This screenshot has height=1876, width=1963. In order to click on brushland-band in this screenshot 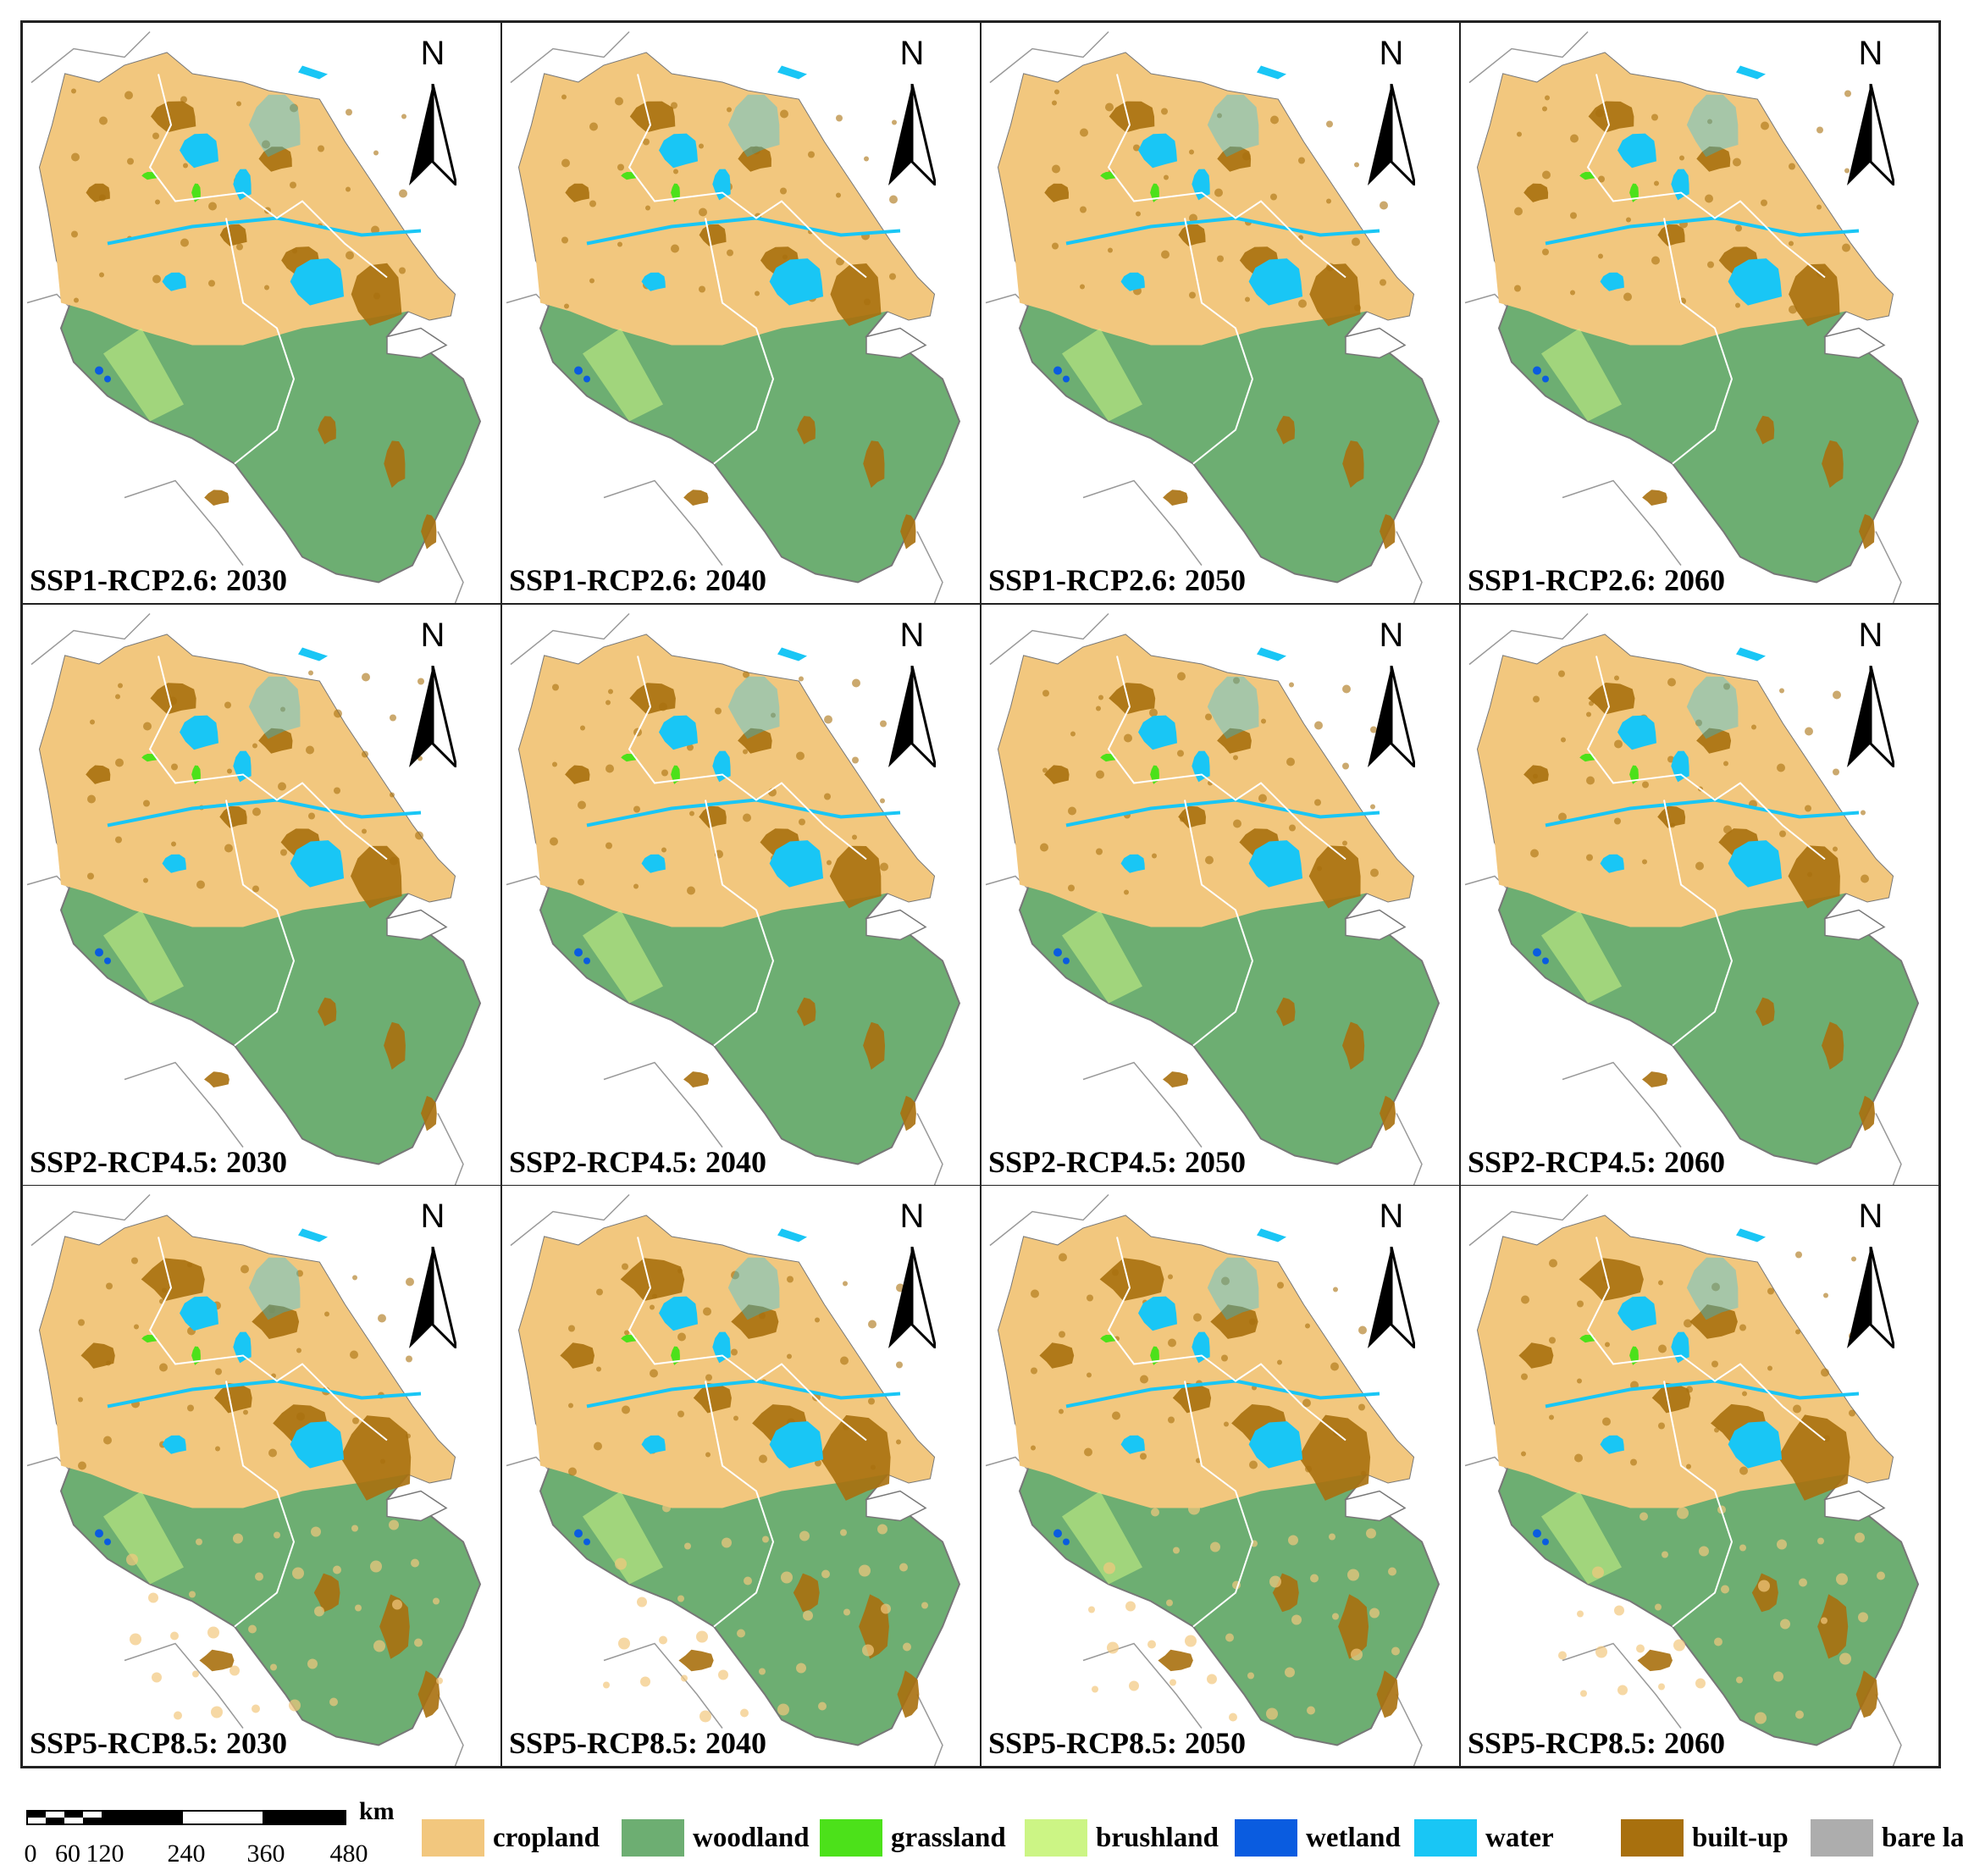, I will do `click(143, 1538)`.